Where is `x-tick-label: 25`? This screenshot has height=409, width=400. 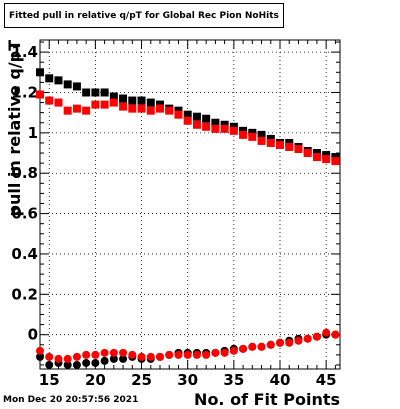 x-tick-label: 25 is located at coordinates (141, 380).